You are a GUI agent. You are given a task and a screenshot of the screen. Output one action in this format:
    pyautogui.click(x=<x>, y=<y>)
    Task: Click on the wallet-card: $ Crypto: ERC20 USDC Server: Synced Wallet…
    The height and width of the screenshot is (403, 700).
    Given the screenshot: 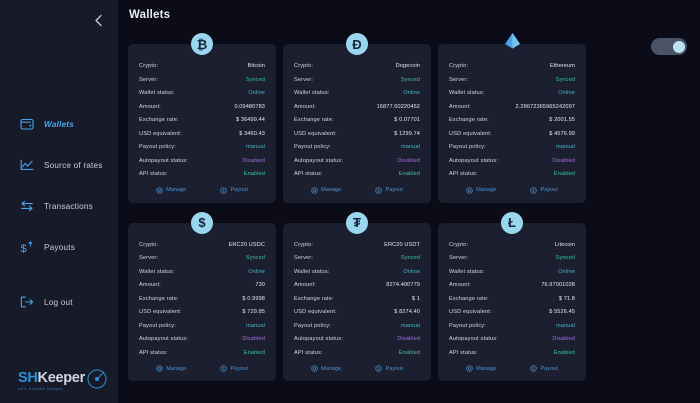 What is the action you would take?
    pyautogui.click(x=202, y=296)
    